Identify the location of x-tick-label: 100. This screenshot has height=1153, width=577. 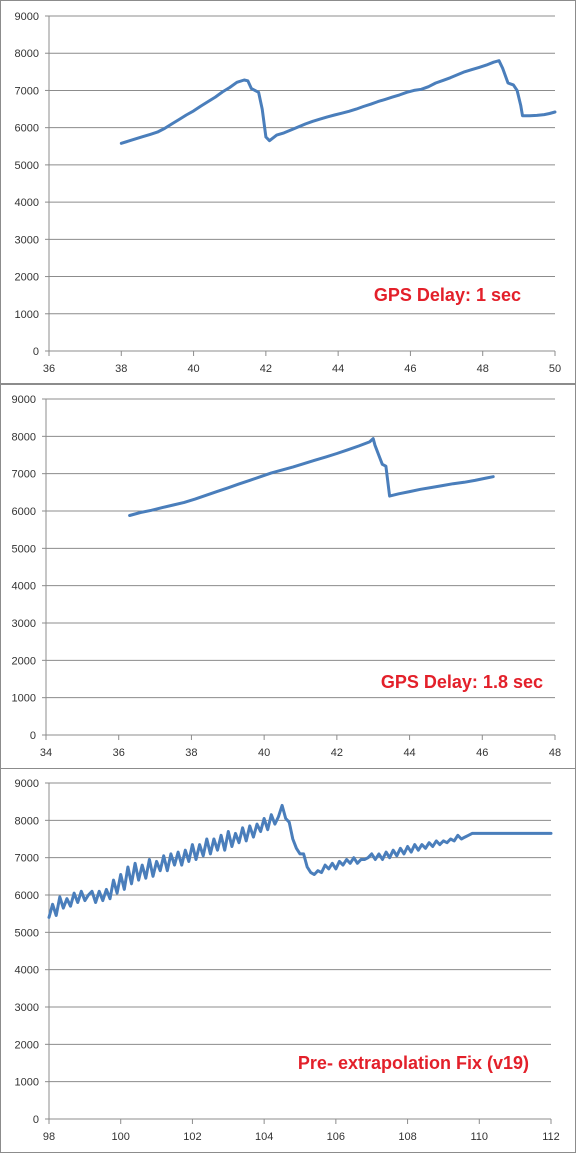
(121, 1137).